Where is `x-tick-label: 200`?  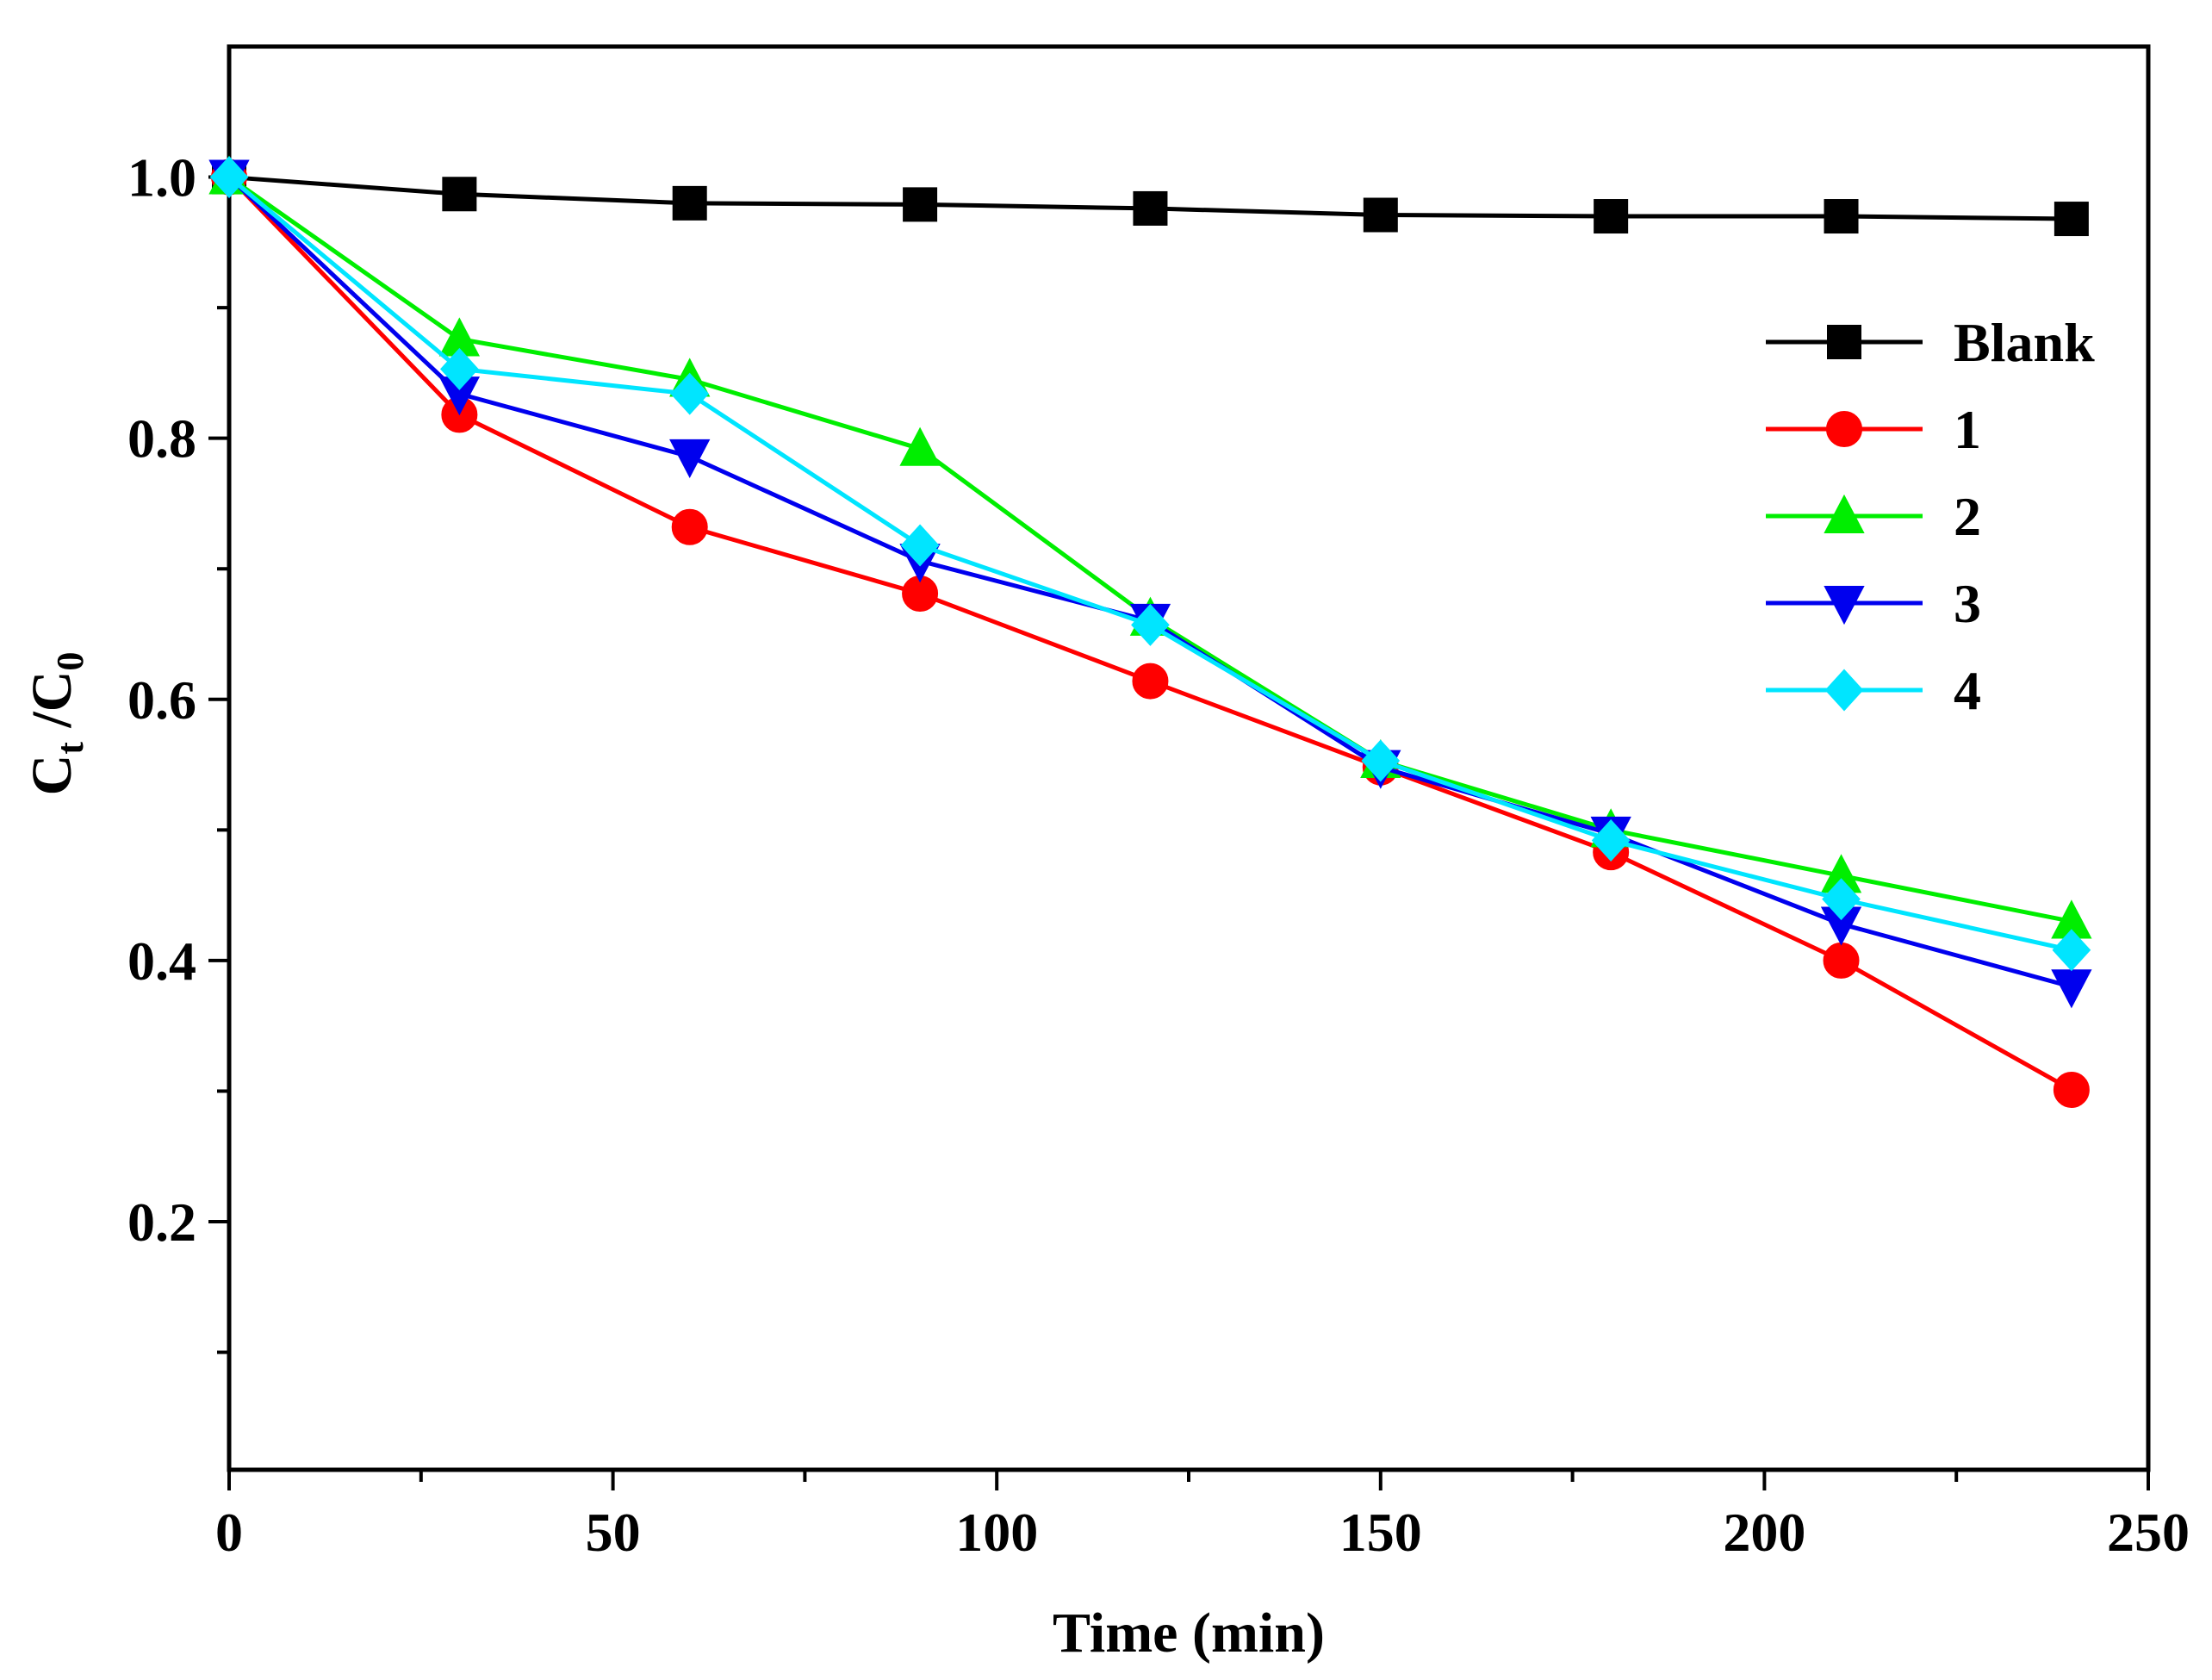 x-tick-label: 200 is located at coordinates (1764, 1532).